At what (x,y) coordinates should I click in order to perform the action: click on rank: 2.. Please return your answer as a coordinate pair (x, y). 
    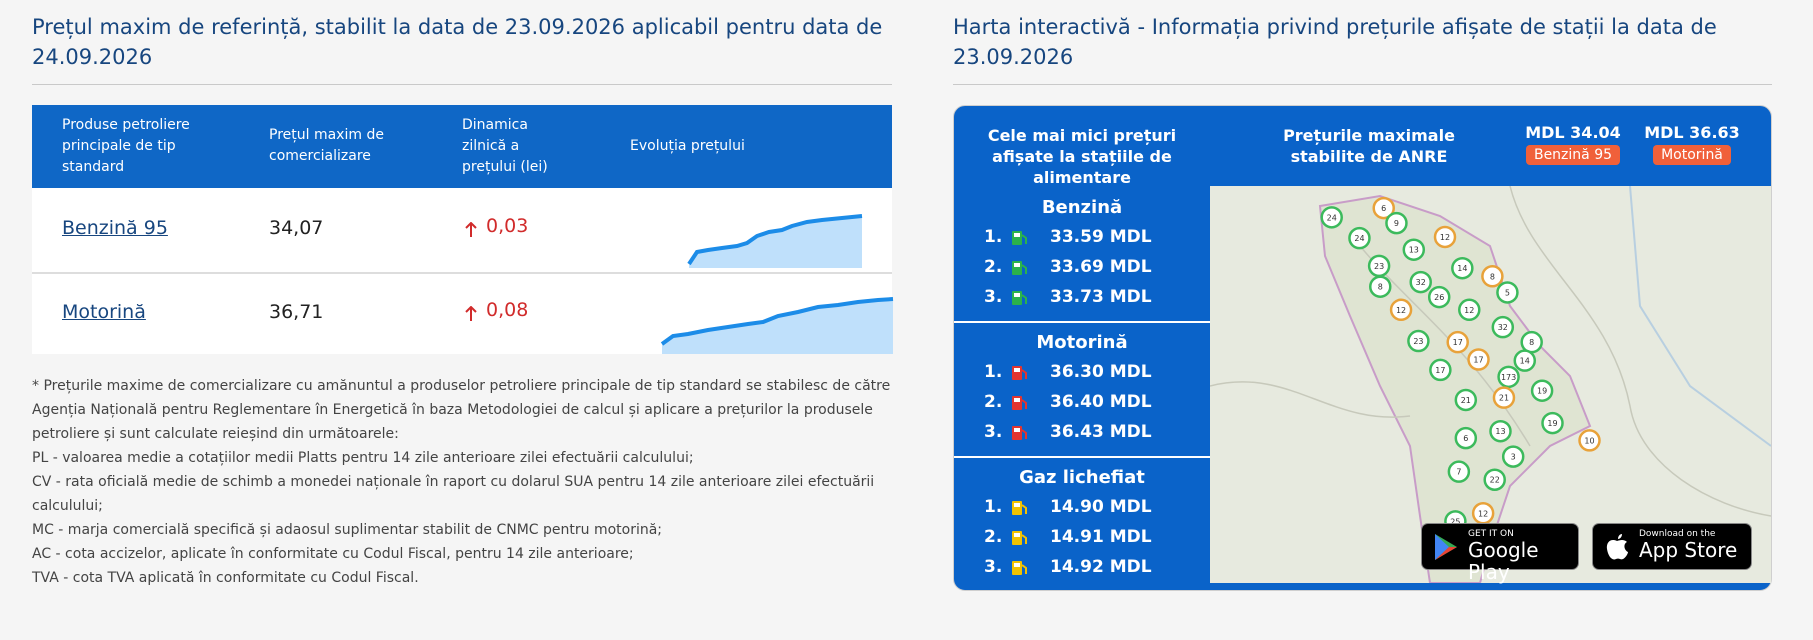
    Looking at the image, I should click on (993, 402).